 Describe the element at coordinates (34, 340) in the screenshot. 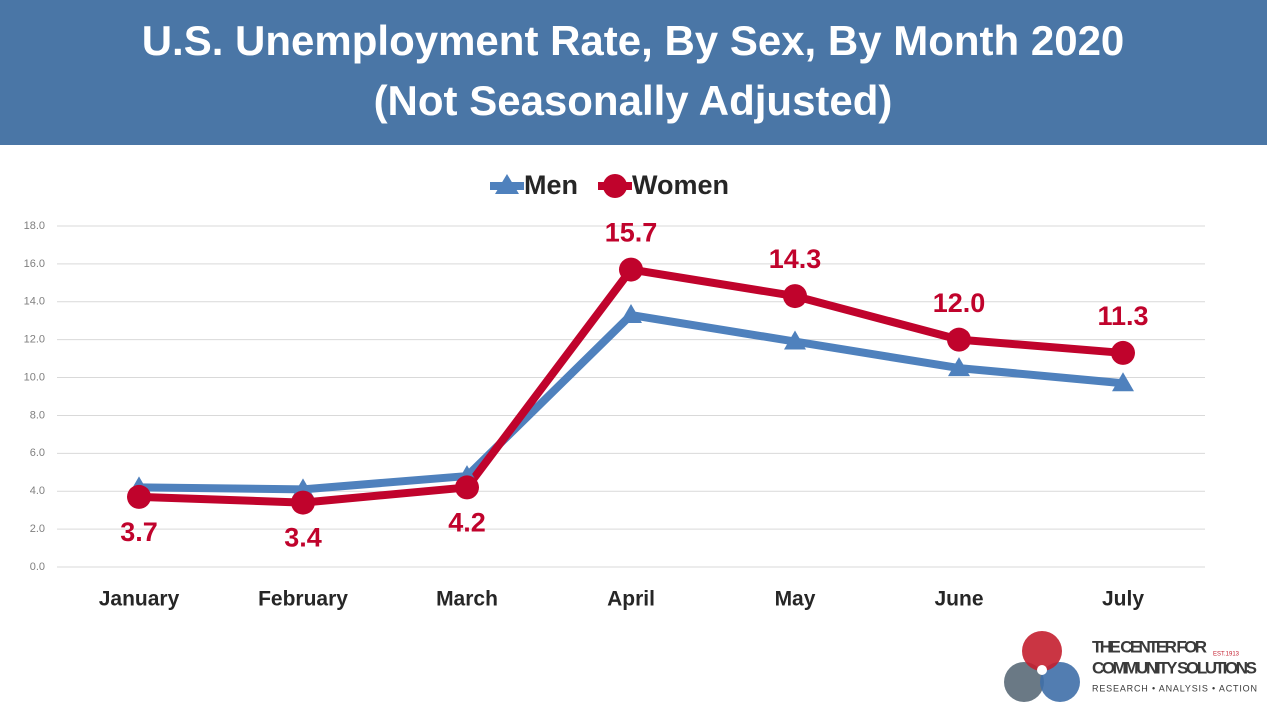

I see `y-tick-label: 12.0` at that location.